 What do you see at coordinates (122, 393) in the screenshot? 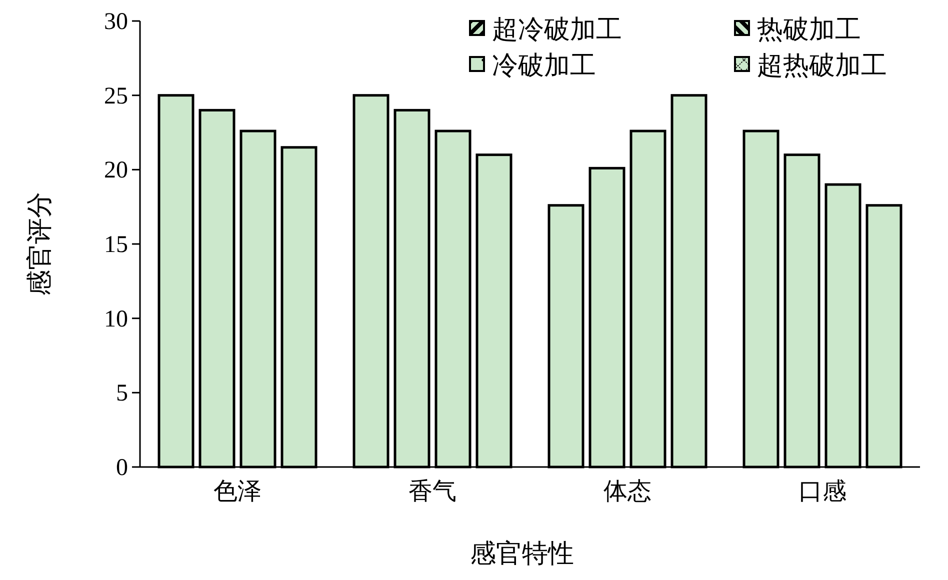
I see `y-tick-label: 5` at bounding box center [122, 393].